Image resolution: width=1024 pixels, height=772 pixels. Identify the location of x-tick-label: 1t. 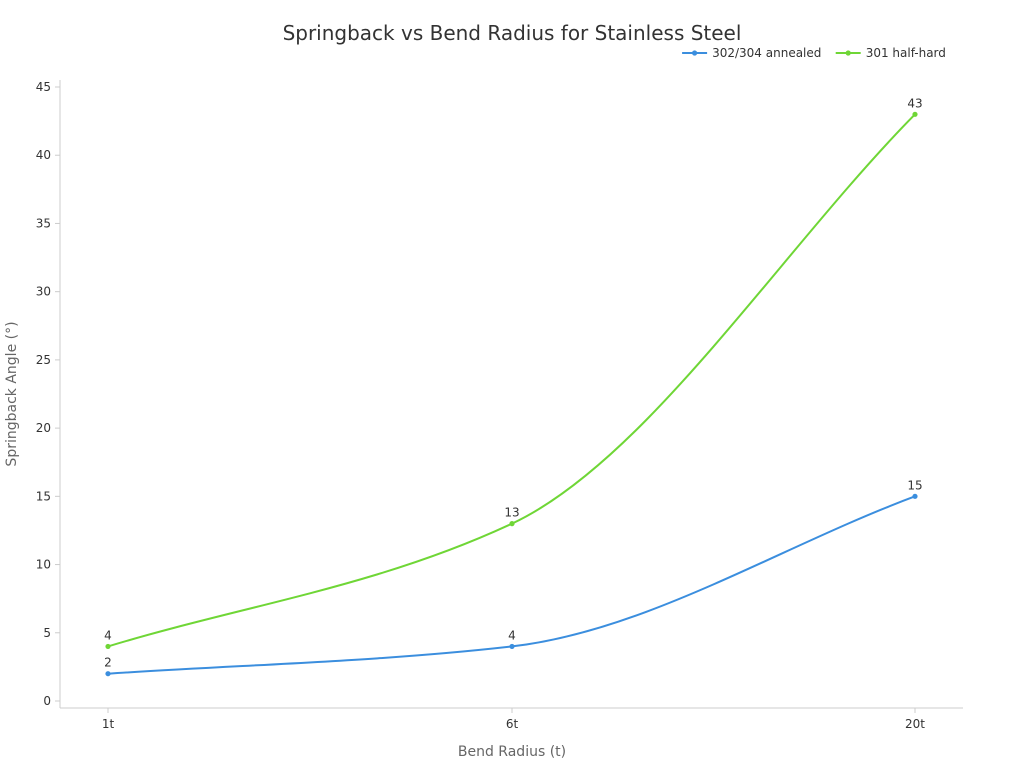
(108, 724).